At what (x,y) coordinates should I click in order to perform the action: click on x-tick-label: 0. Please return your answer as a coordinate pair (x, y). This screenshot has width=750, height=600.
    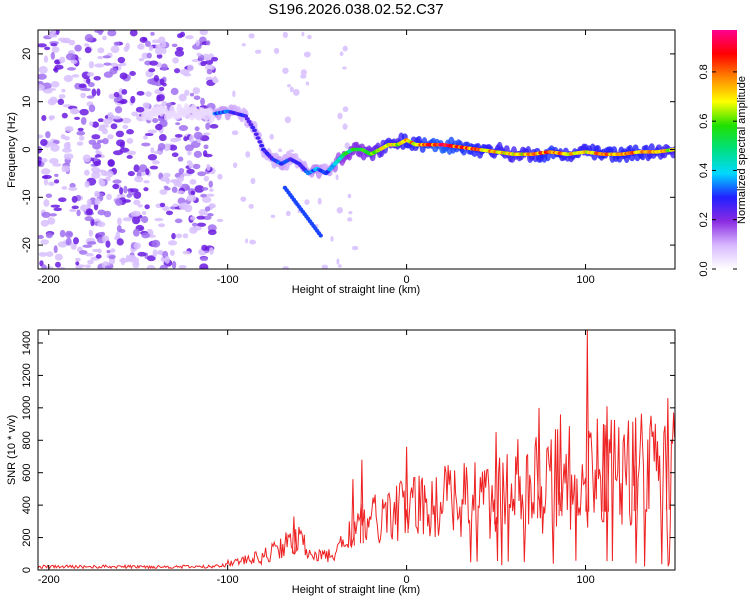
    Looking at the image, I should click on (407, 580).